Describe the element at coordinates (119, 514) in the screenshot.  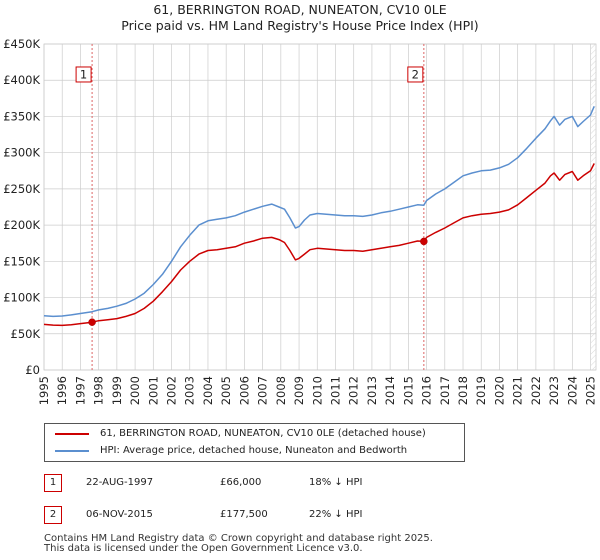
I see `transaction-date: 06-NOV-2015` at that location.